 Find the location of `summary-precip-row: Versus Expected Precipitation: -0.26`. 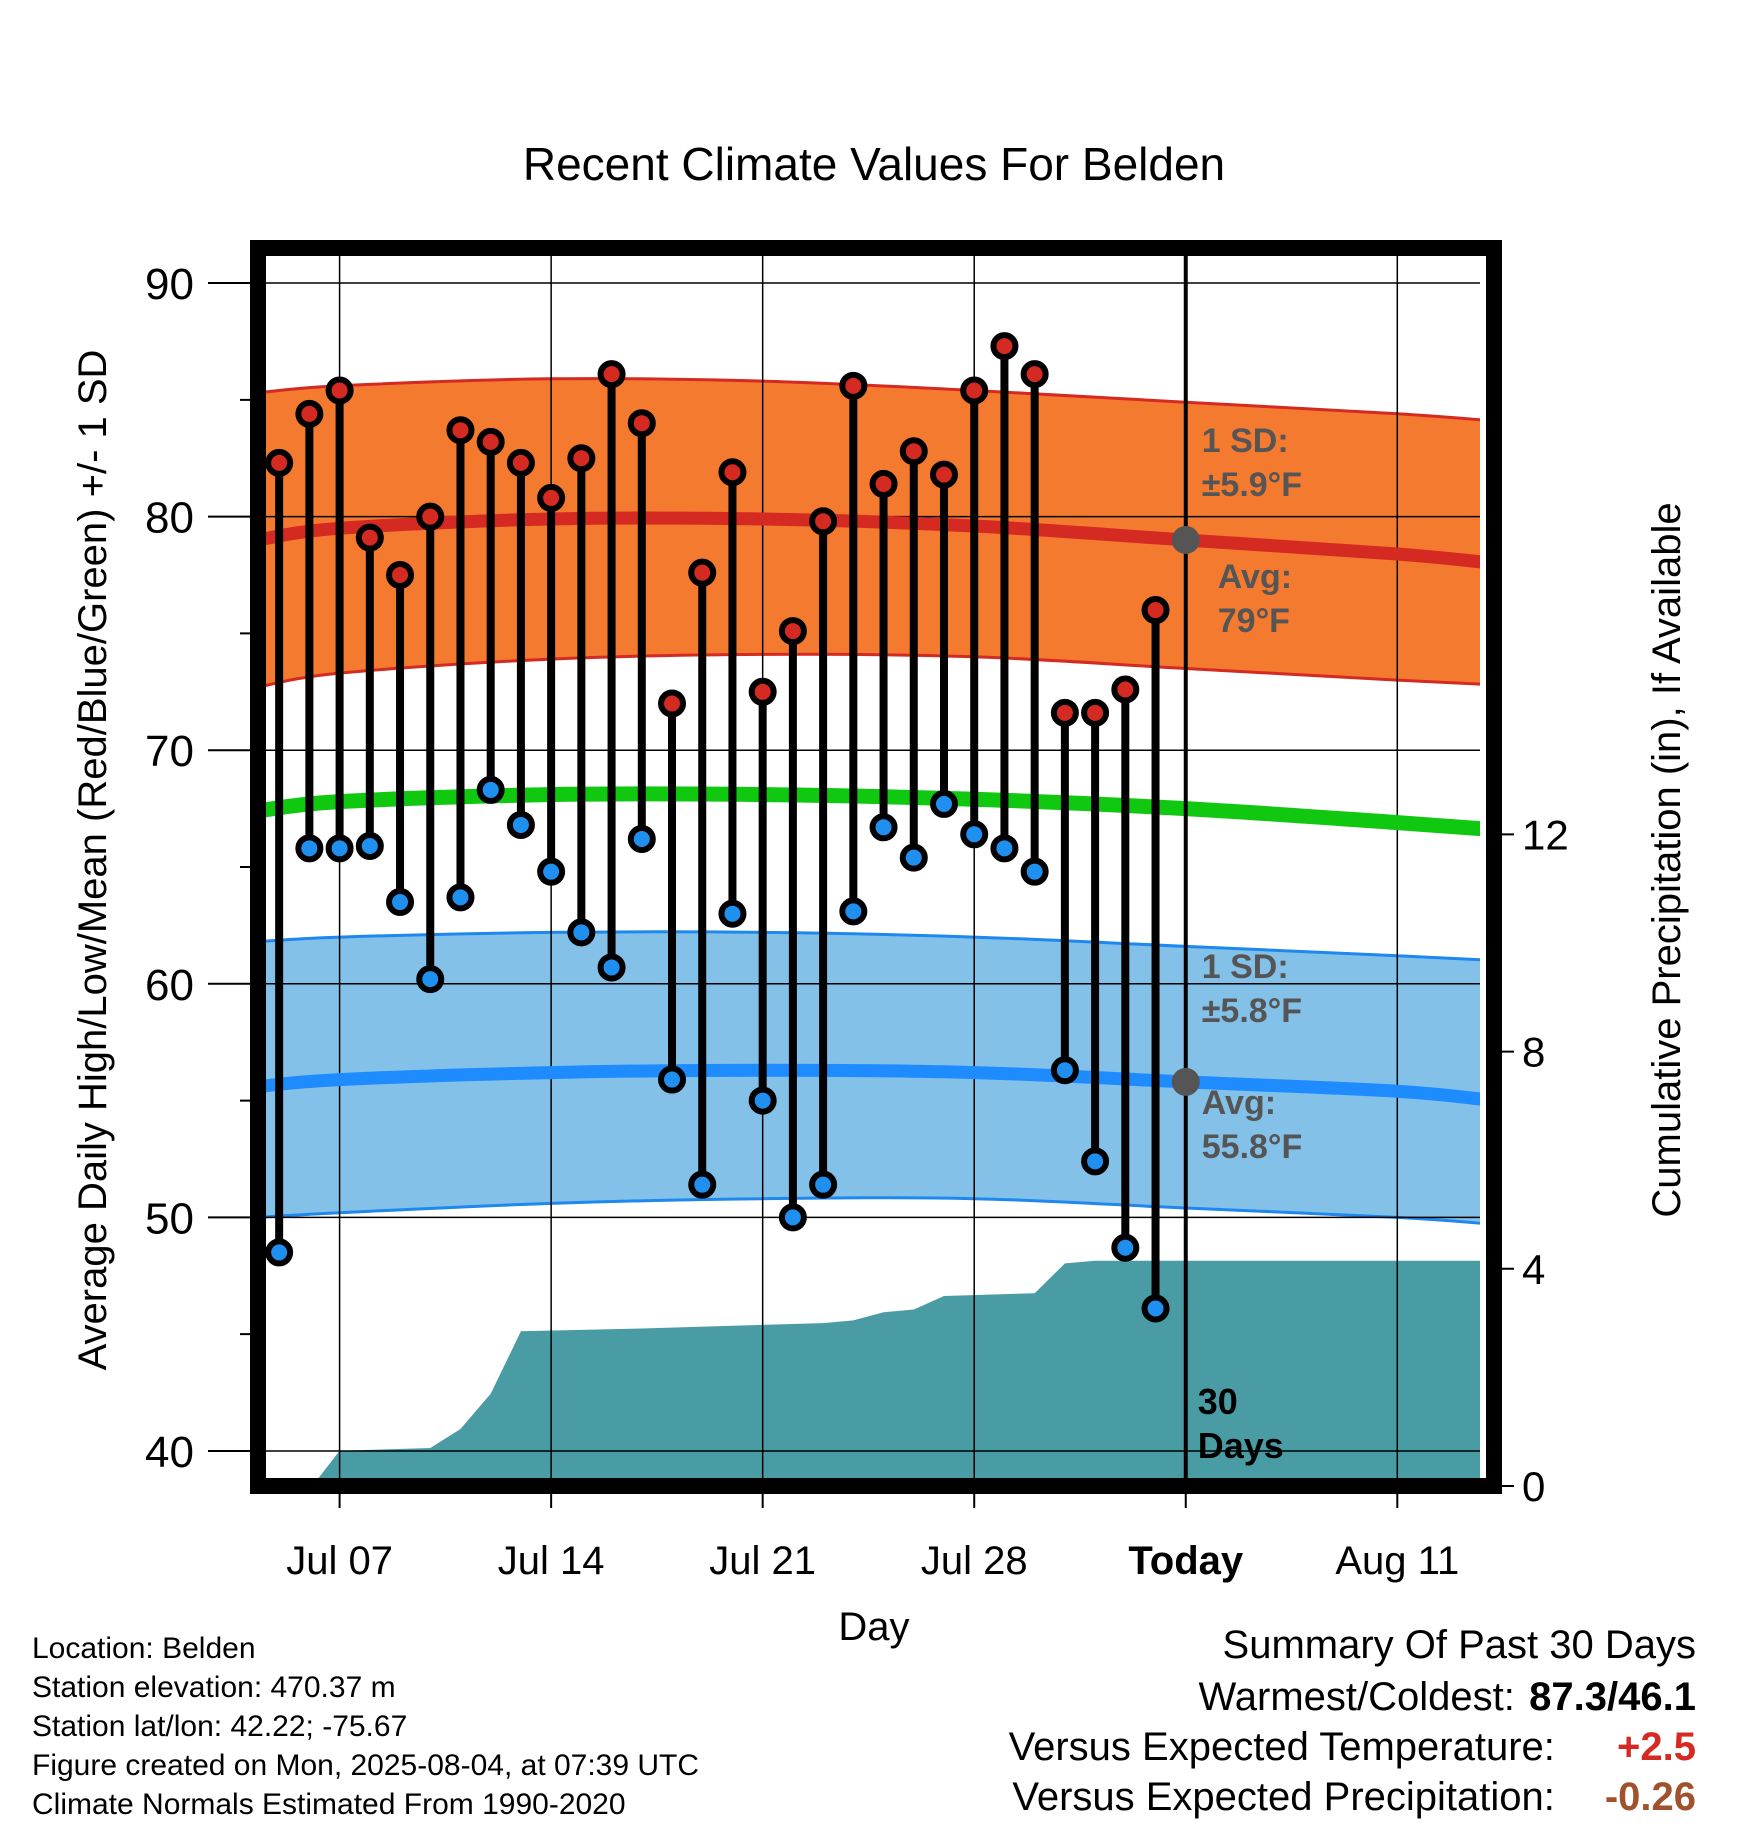

summary-precip-row: Versus Expected Precipitation: -0.26 is located at coordinates (1246, 1797).